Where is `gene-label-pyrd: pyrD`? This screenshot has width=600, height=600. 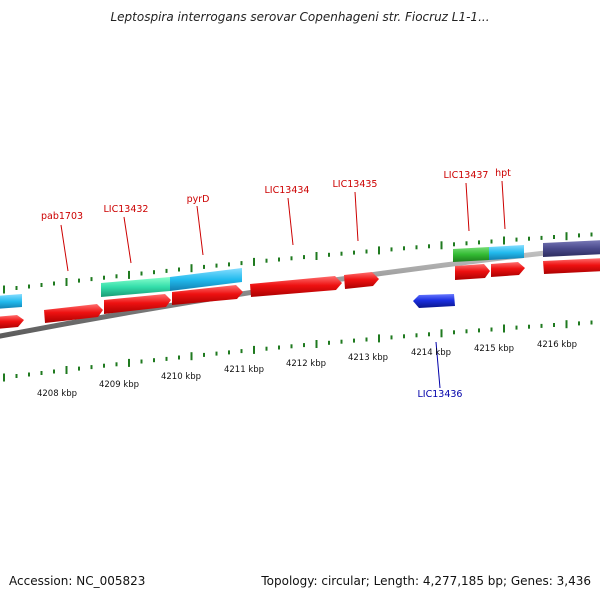
gene-label-pyrd: pyrD is located at coordinates (198, 199).